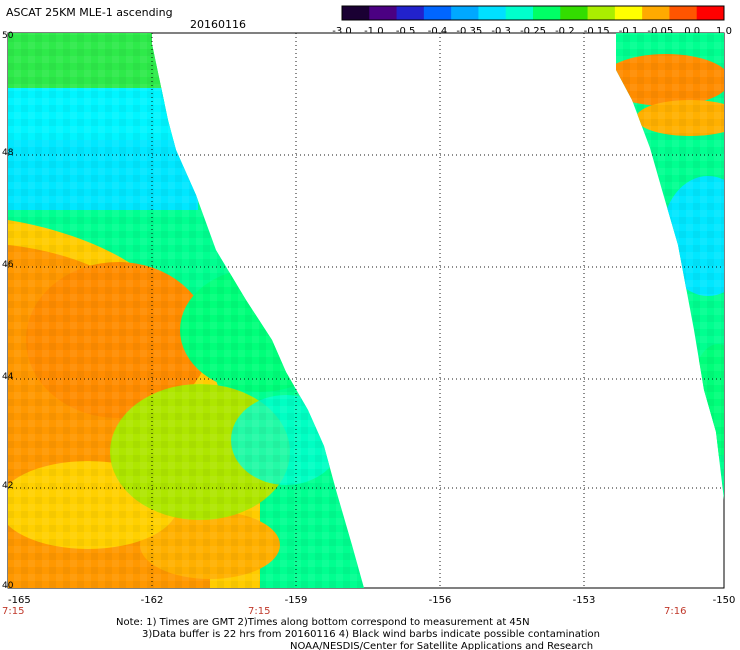  I want to click on lon-tick-label: -162, so click(152, 600).